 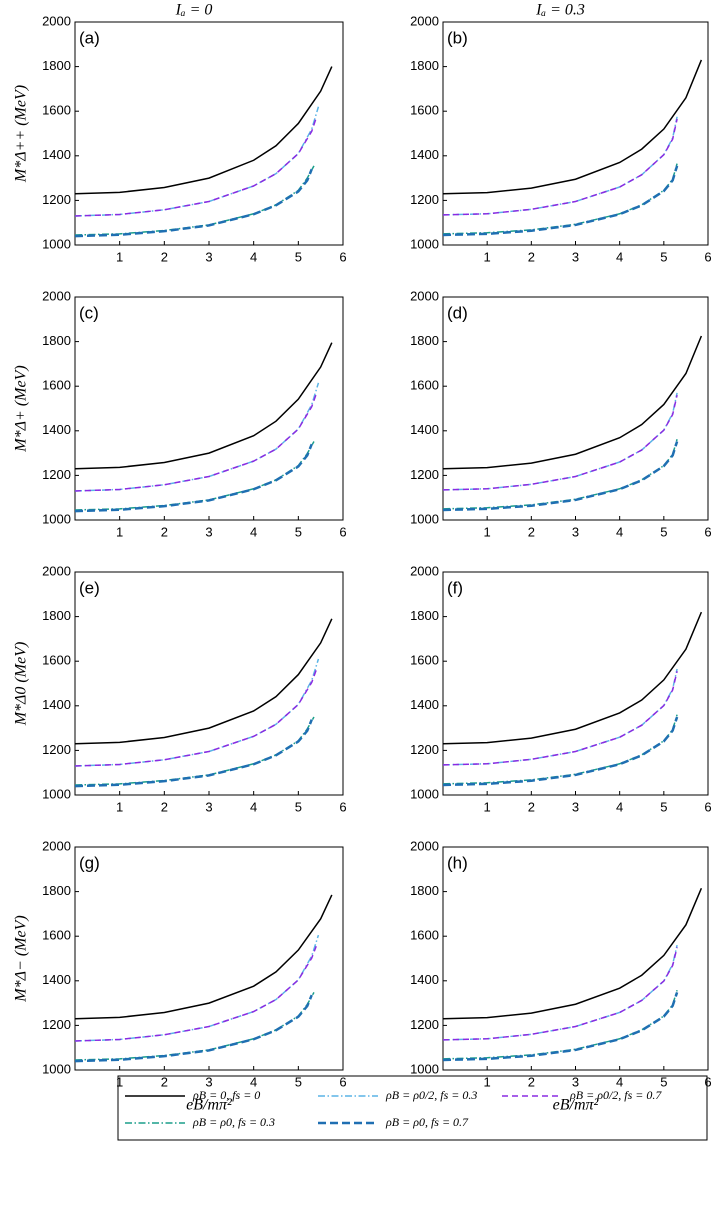 What do you see at coordinates (457, 37) in the screenshot?
I see `panel-label: (b)` at bounding box center [457, 37].